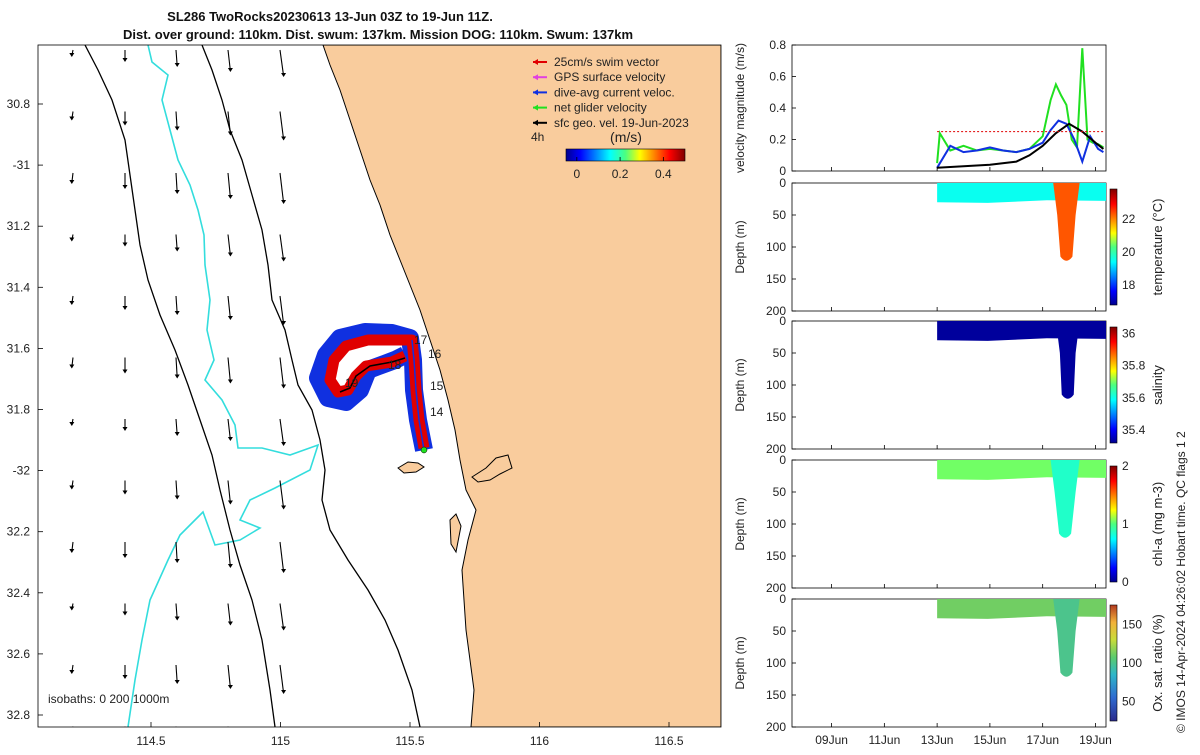  Describe the element at coordinates (621, 123) in the screenshot. I see `legend-label: sfc geo. vel. 19-Jun-2023` at that location.